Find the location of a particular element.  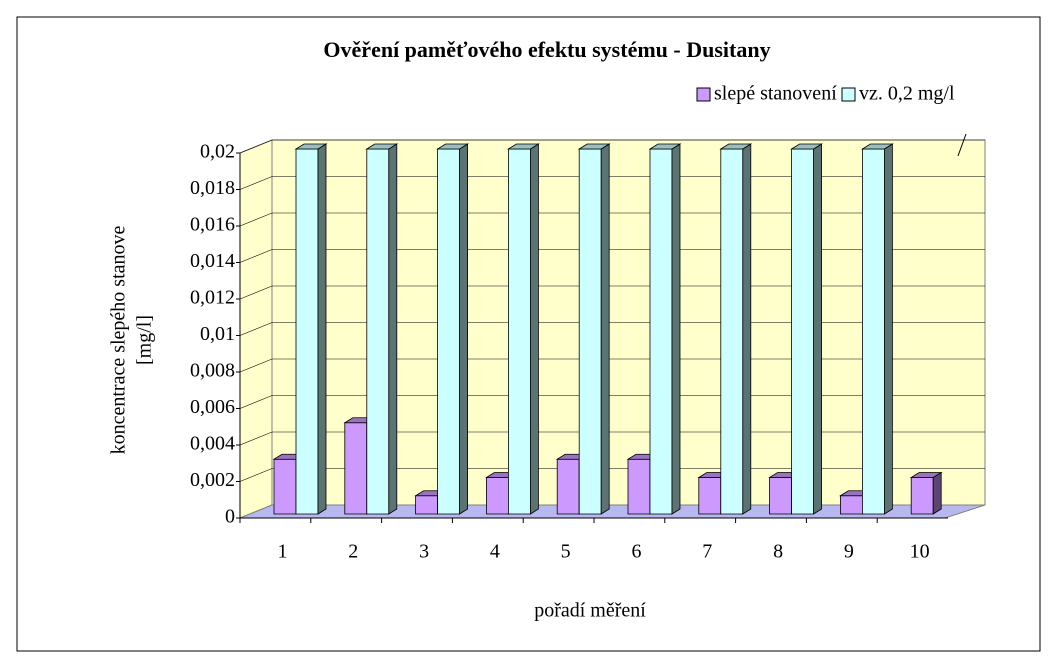

x-tick-label: 8 is located at coordinates (778, 552).